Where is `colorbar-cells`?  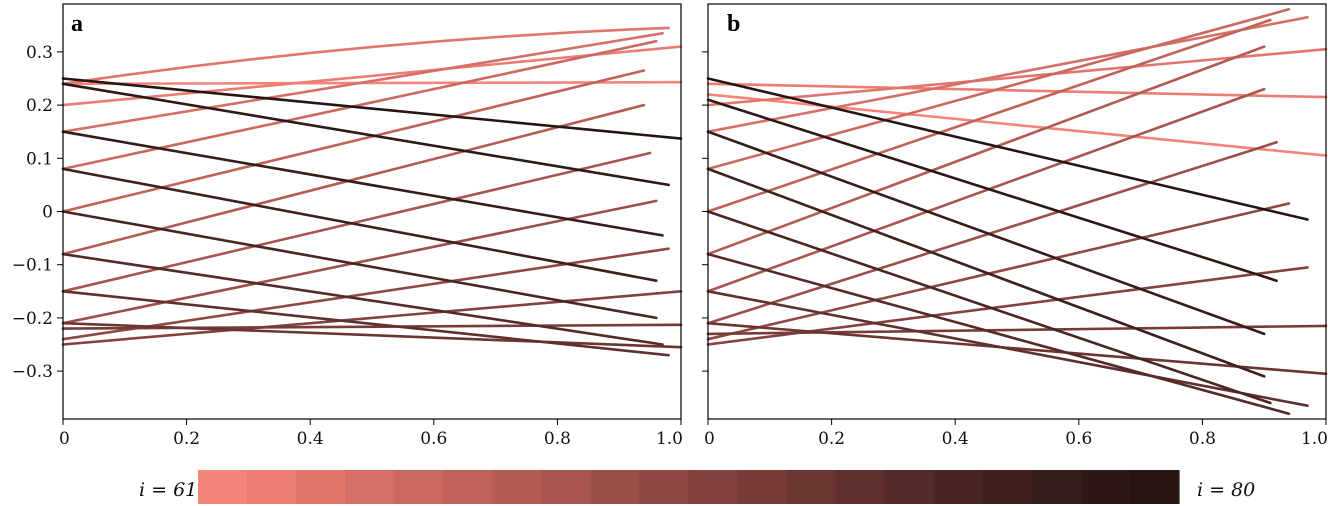
colorbar-cells is located at coordinates (689, 487).